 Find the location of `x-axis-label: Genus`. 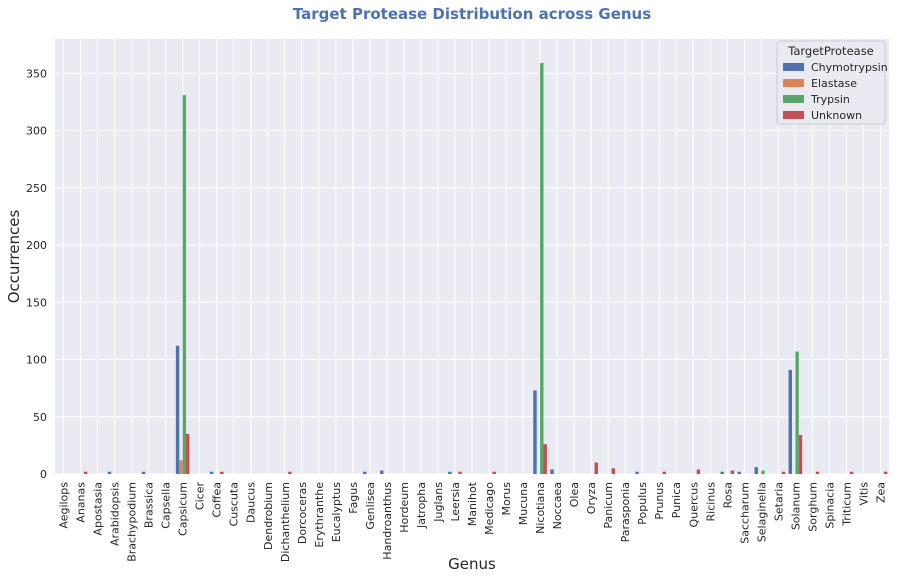

x-axis-label: Genus is located at coordinates (472, 564).